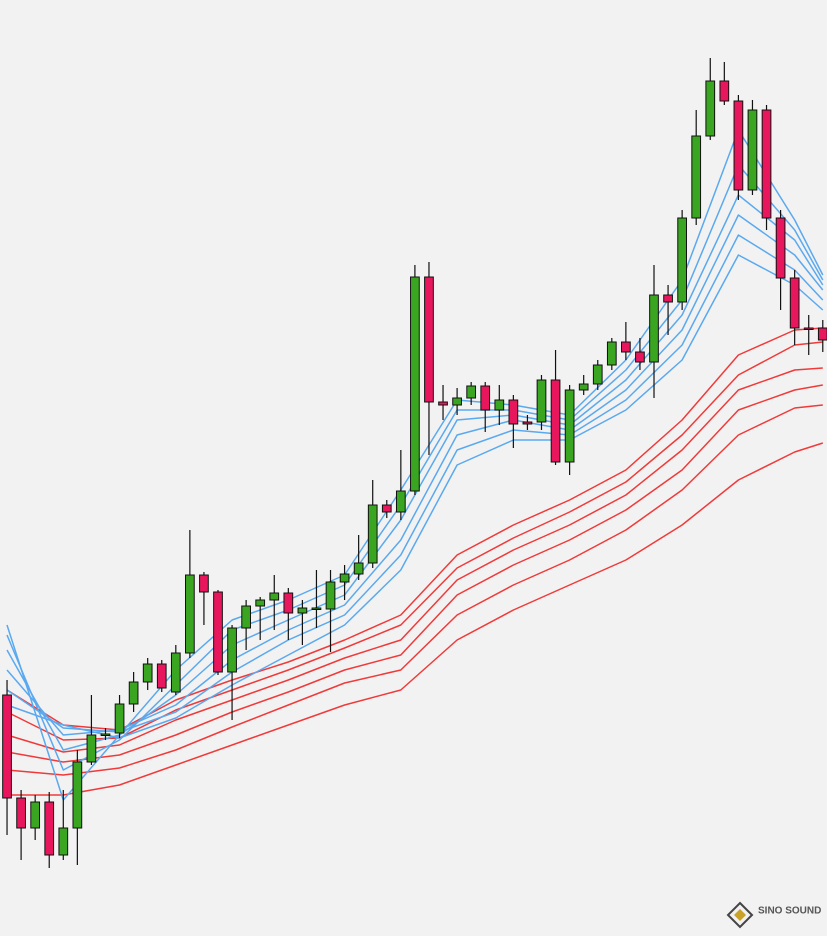 Image resolution: width=827 pixels, height=936 pixels. I want to click on watermark-logo, so click(740, 915).